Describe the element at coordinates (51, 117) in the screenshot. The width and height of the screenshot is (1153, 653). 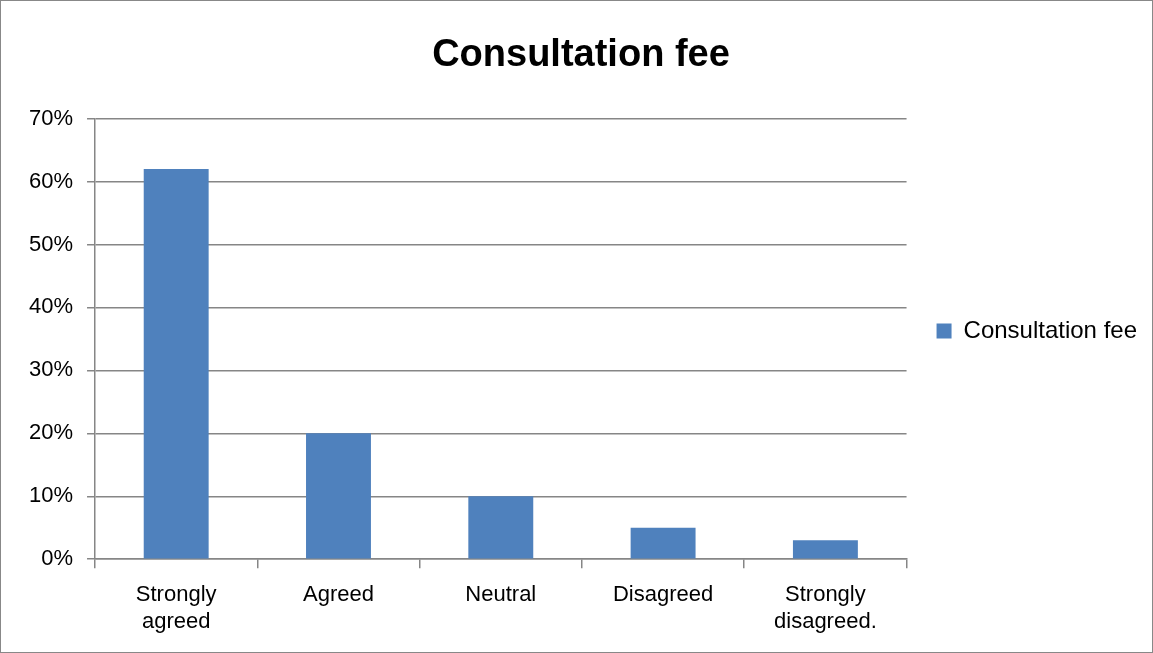
I see `y-tick-label: 70%` at that location.